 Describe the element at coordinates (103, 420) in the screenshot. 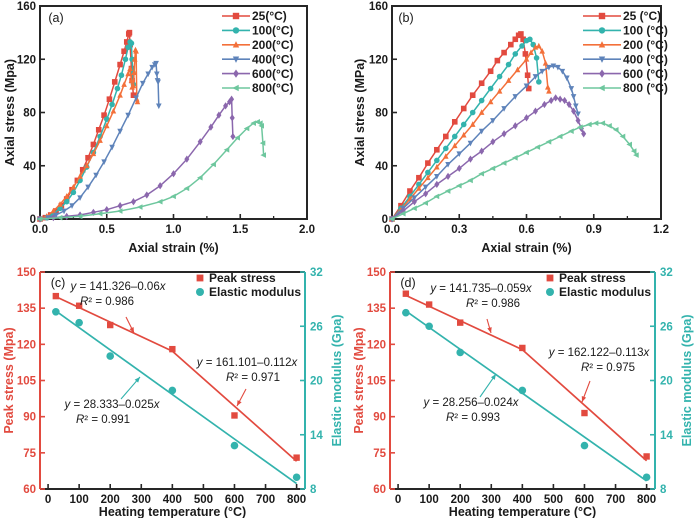

I see `r-squared: R² = 0.991` at that location.